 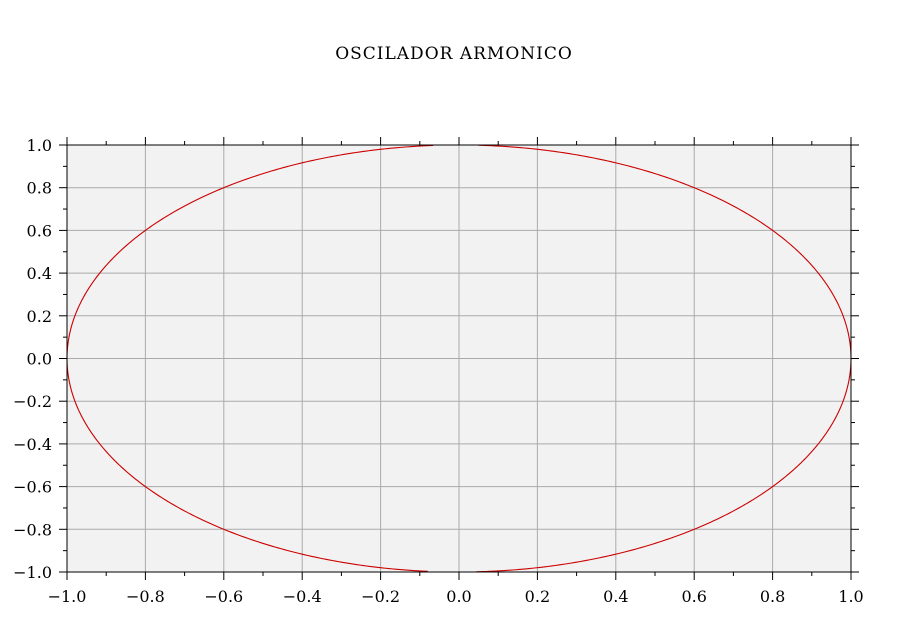 I want to click on x-tick-label: 0.8, so click(x=772, y=596).